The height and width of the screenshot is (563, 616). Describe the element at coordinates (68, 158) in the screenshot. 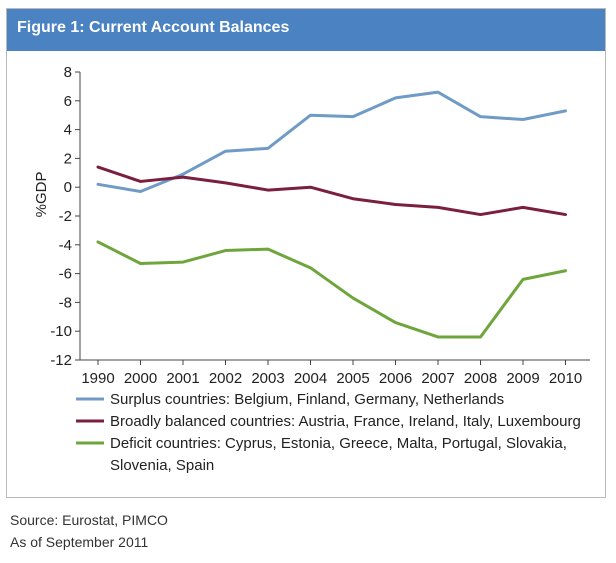

I see `y-tick-label: 2` at that location.